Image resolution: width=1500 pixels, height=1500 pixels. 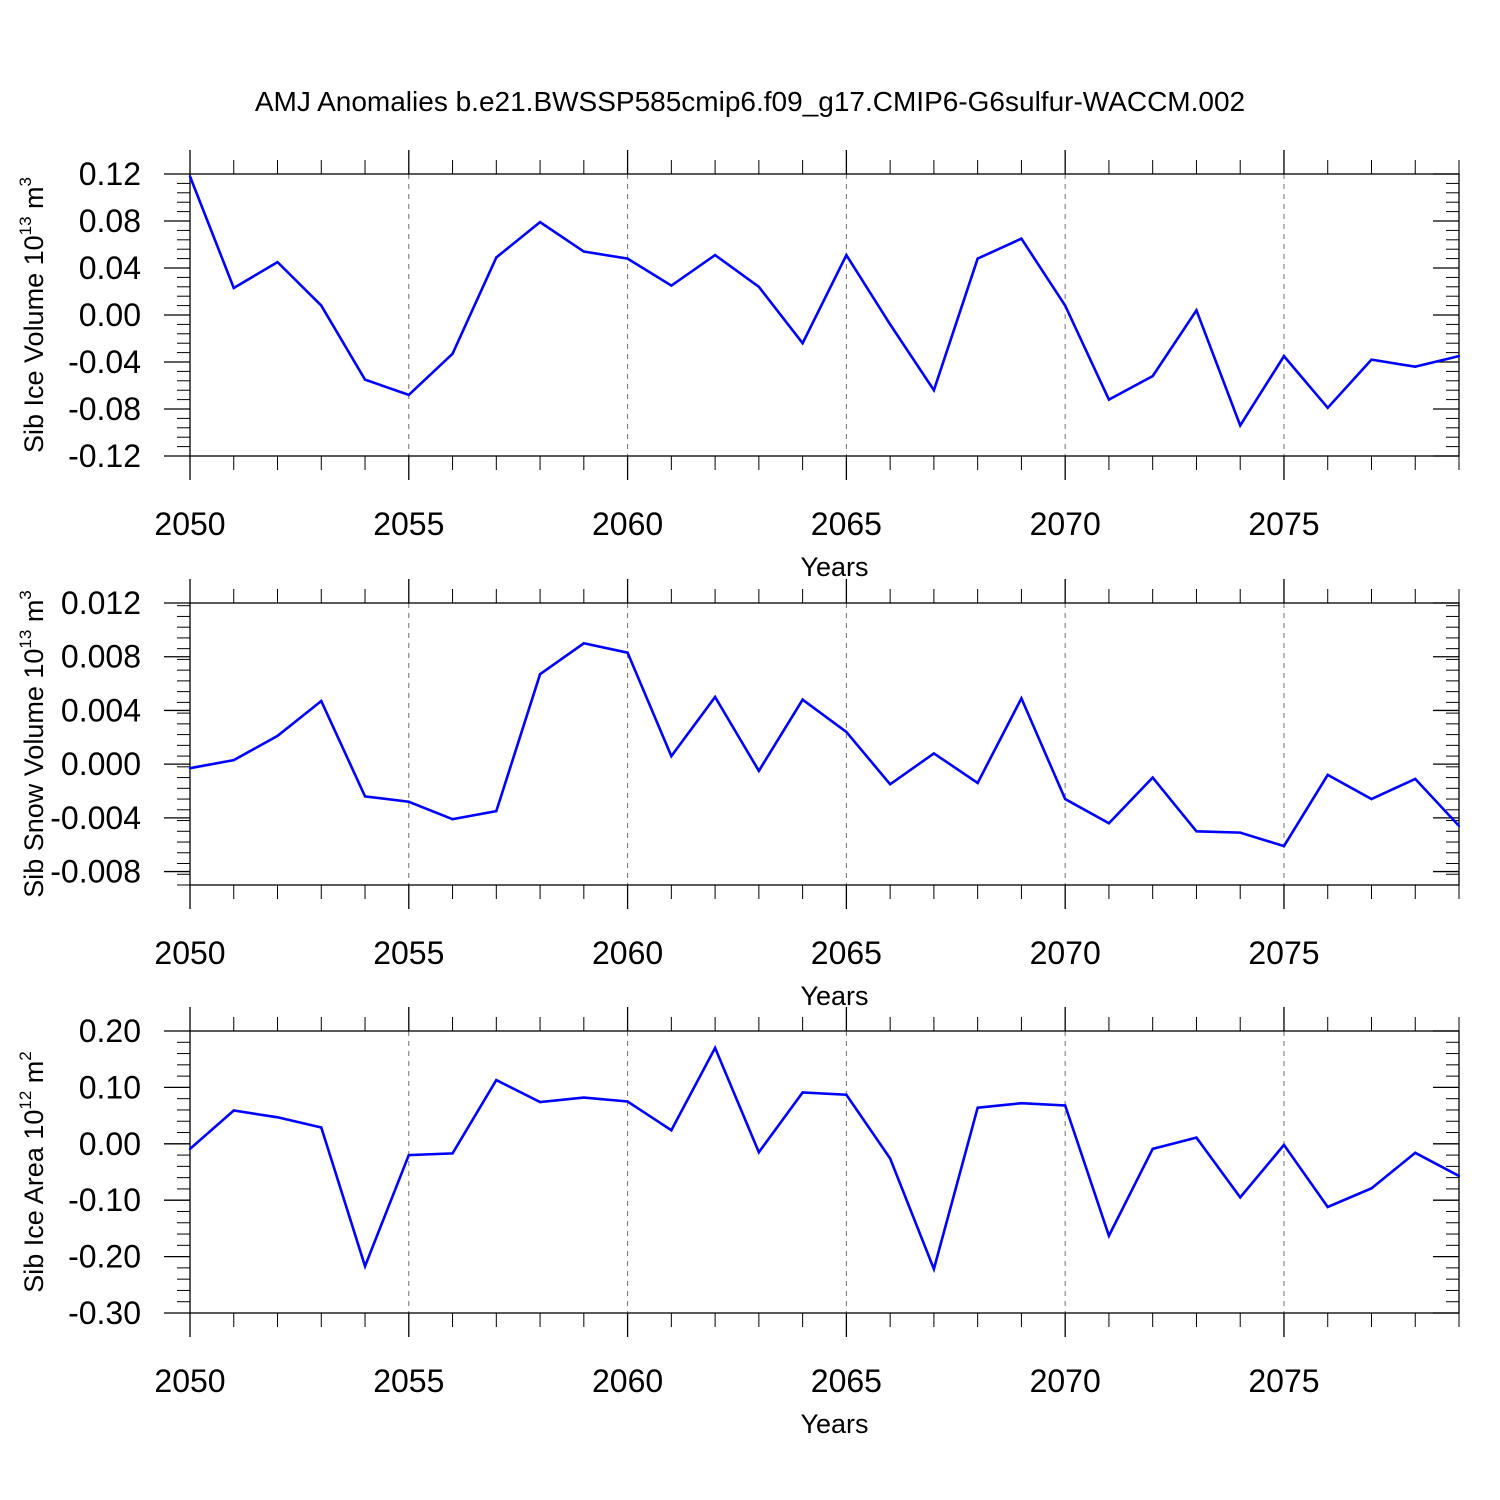 What do you see at coordinates (104, 1200) in the screenshot?
I see `y-tick-label: -0.10` at bounding box center [104, 1200].